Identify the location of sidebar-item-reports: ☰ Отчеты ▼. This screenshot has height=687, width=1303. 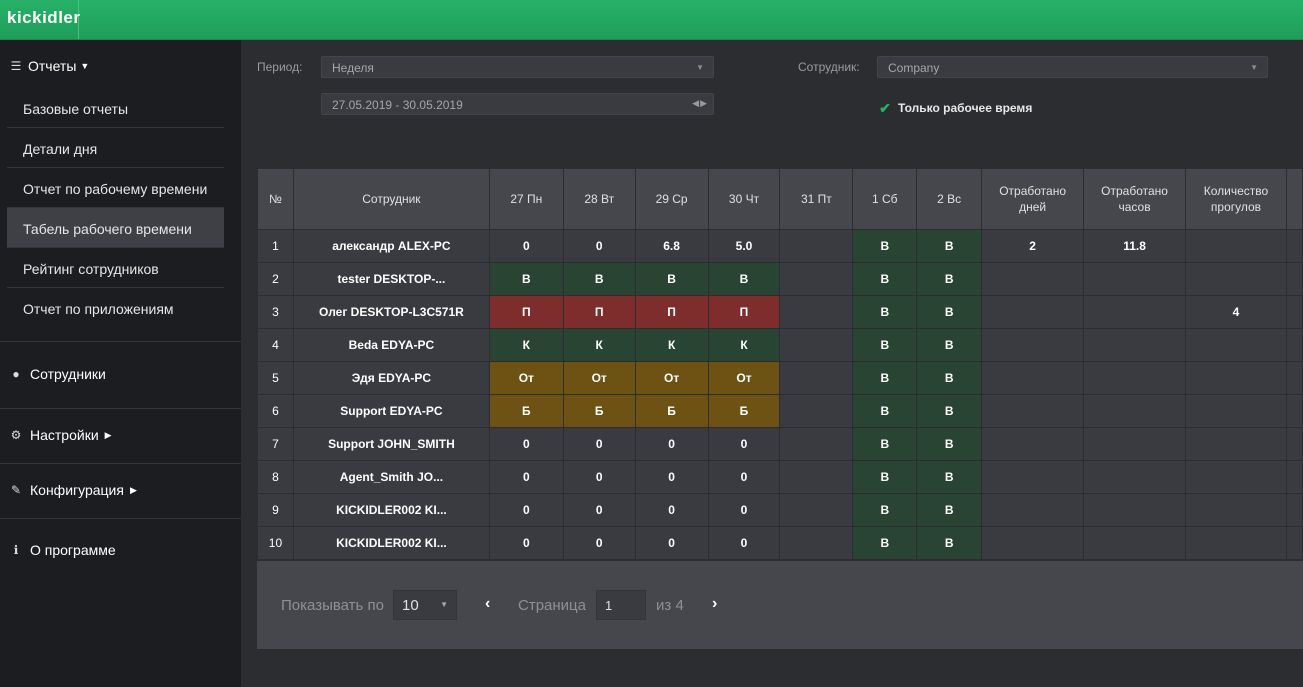
(49, 66).